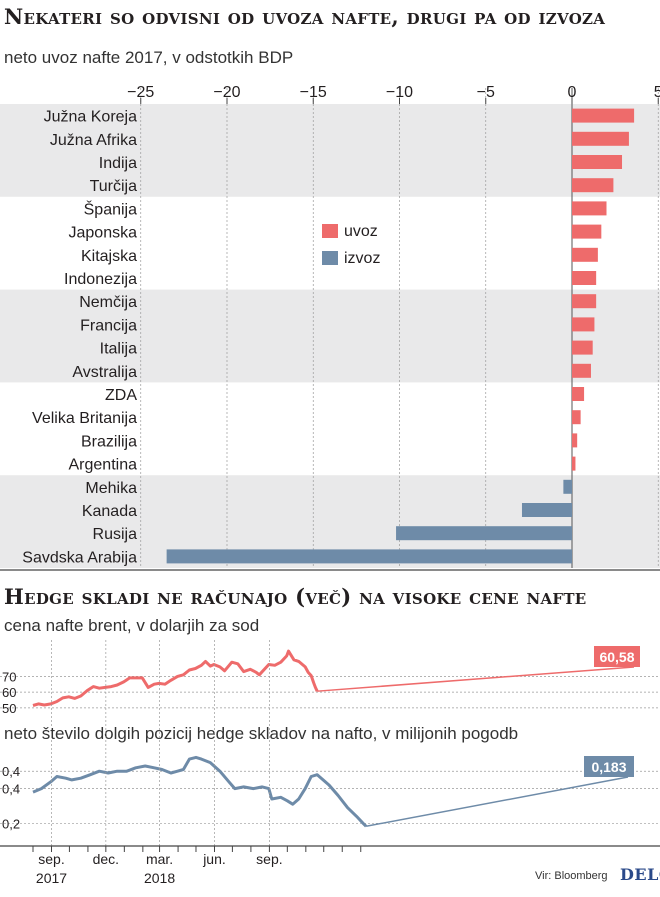 This screenshot has width=660, height=897. Describe the element at coordinates (84, 418) in the screenshot. I see `category-label: Velika Britanija` at that location.